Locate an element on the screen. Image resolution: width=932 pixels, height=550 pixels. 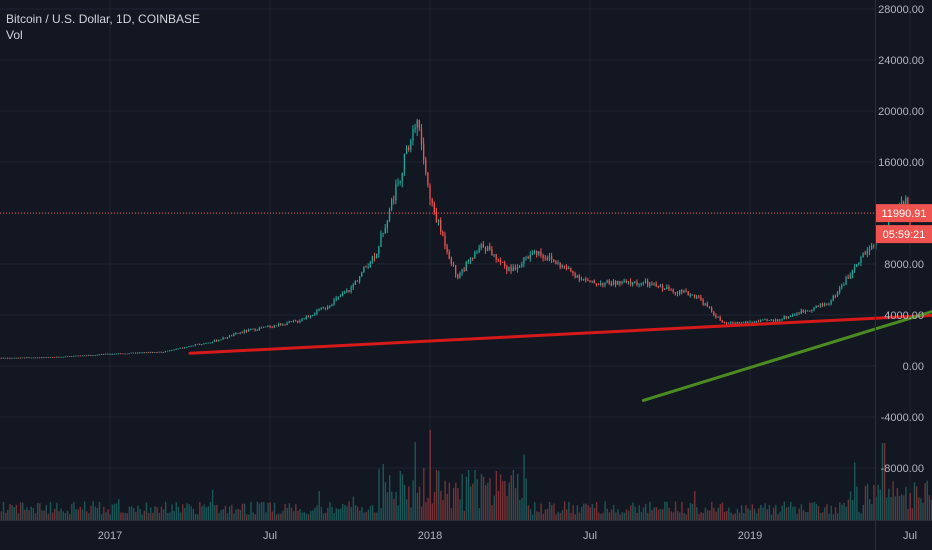
y-tick-label: 16000.00 is located at coordinates (901, 163).